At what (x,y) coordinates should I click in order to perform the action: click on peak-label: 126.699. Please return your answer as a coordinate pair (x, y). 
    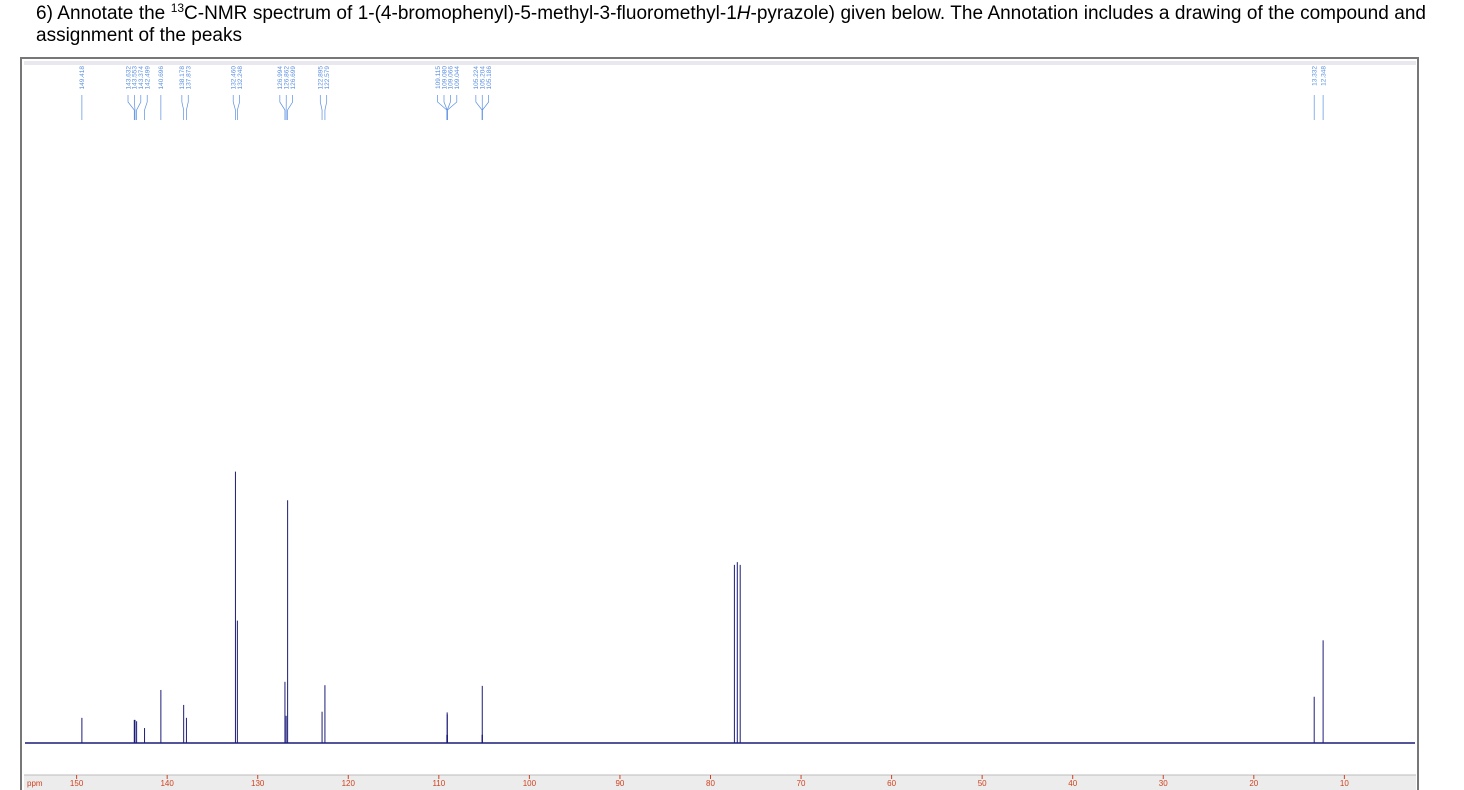
    Looking at the image, I should click on (293, 78).